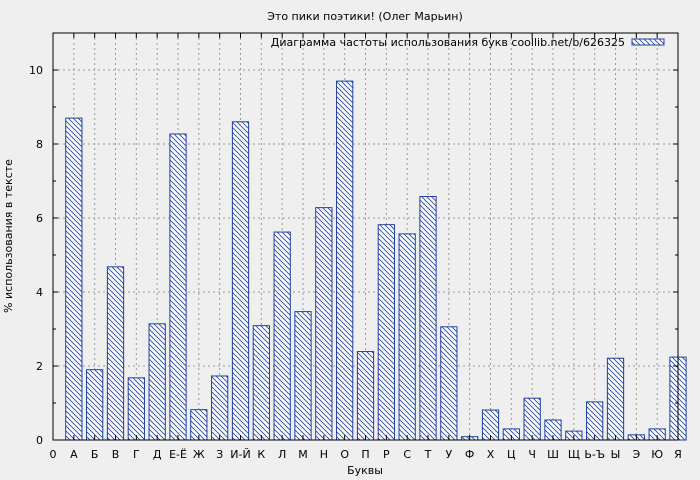 This screenshot has height=480, width=700. What do you see at coordinates (282, 454) in the screenshot?
I see `x-tick-label: Л` at bounding box center [282, 454].